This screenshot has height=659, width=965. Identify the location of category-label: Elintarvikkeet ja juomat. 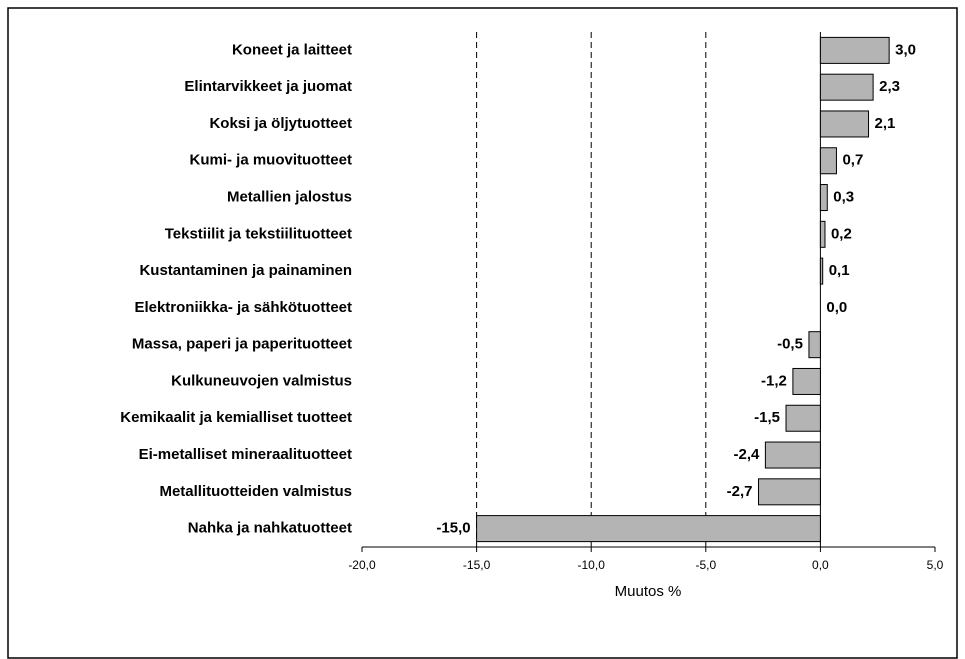
(268, 86).